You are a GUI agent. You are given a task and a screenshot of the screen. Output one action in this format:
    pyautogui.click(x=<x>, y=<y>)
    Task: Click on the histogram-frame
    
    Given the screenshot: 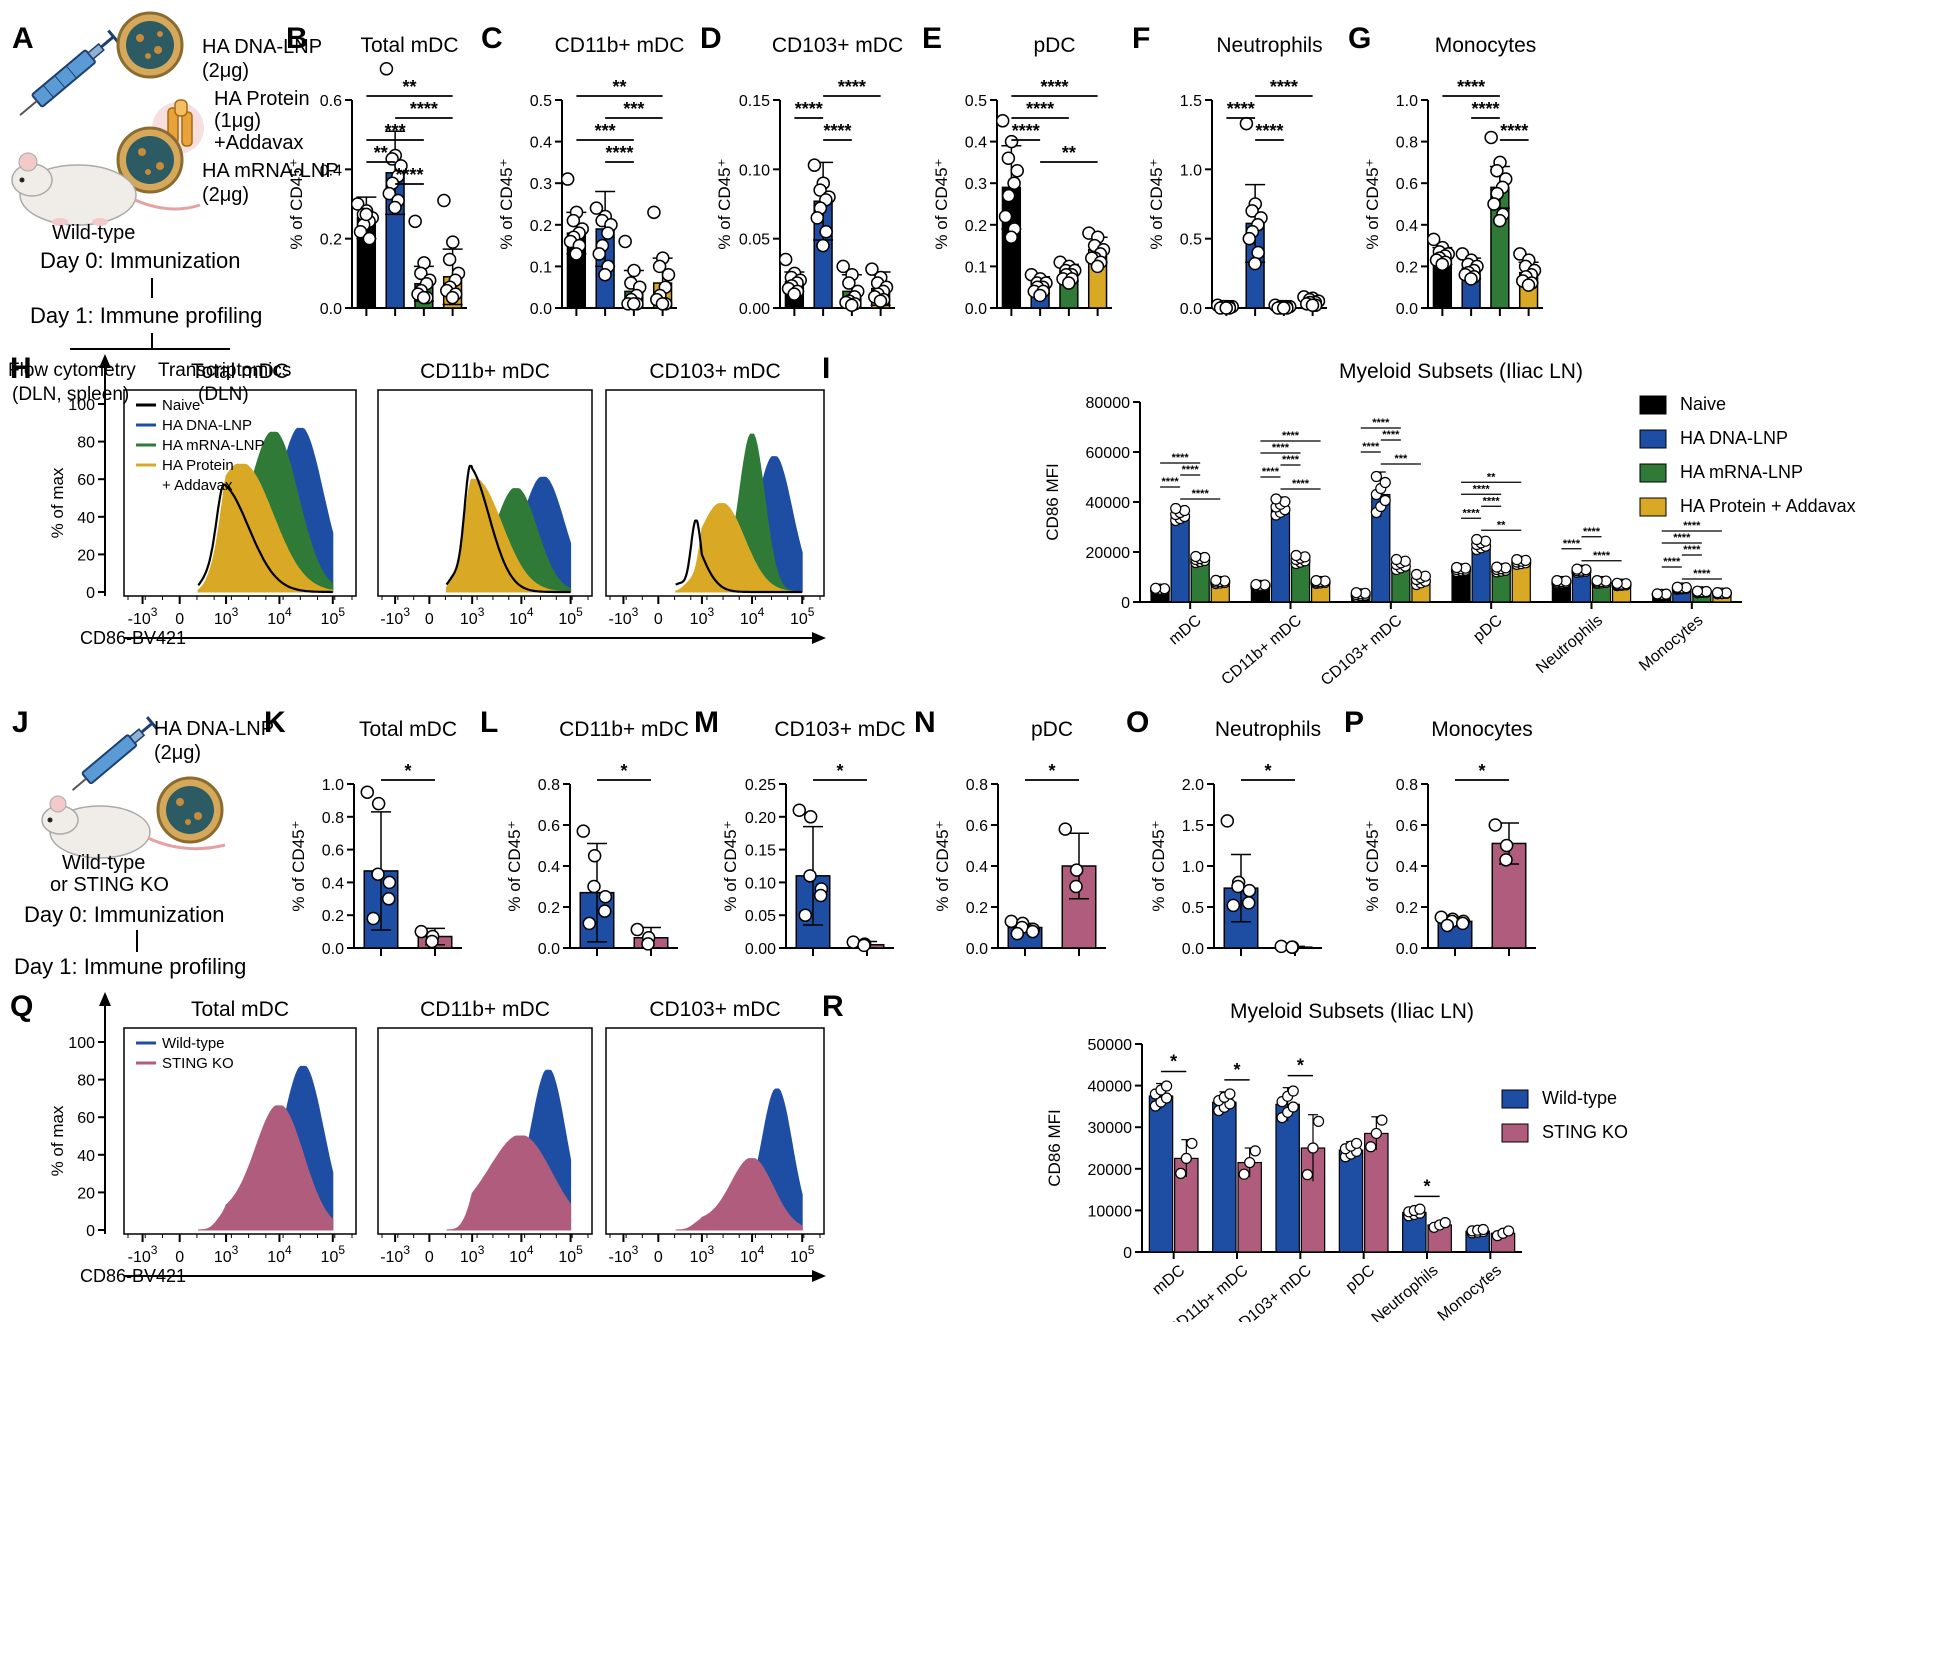 What is the action you would take?
    pyautogui.click(x=240, y=1131)
    